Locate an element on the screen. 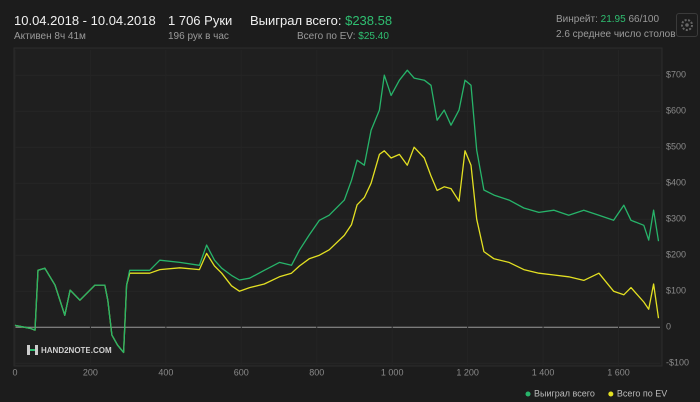 Image resolution: width=700 pixels, height=402 pixels. won-label: Выиграл всего: is located at coordinates (296, 20).